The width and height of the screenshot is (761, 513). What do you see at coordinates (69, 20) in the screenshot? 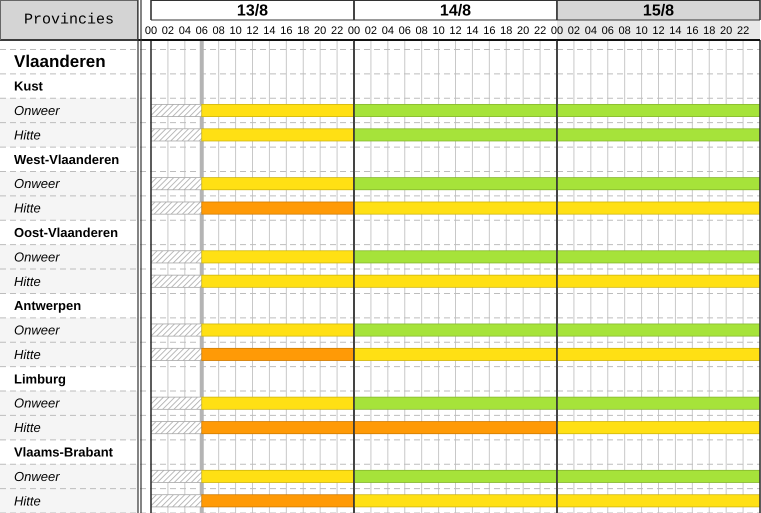
I see `y-axis-title: Provincies` at bounding box center [69, 20].